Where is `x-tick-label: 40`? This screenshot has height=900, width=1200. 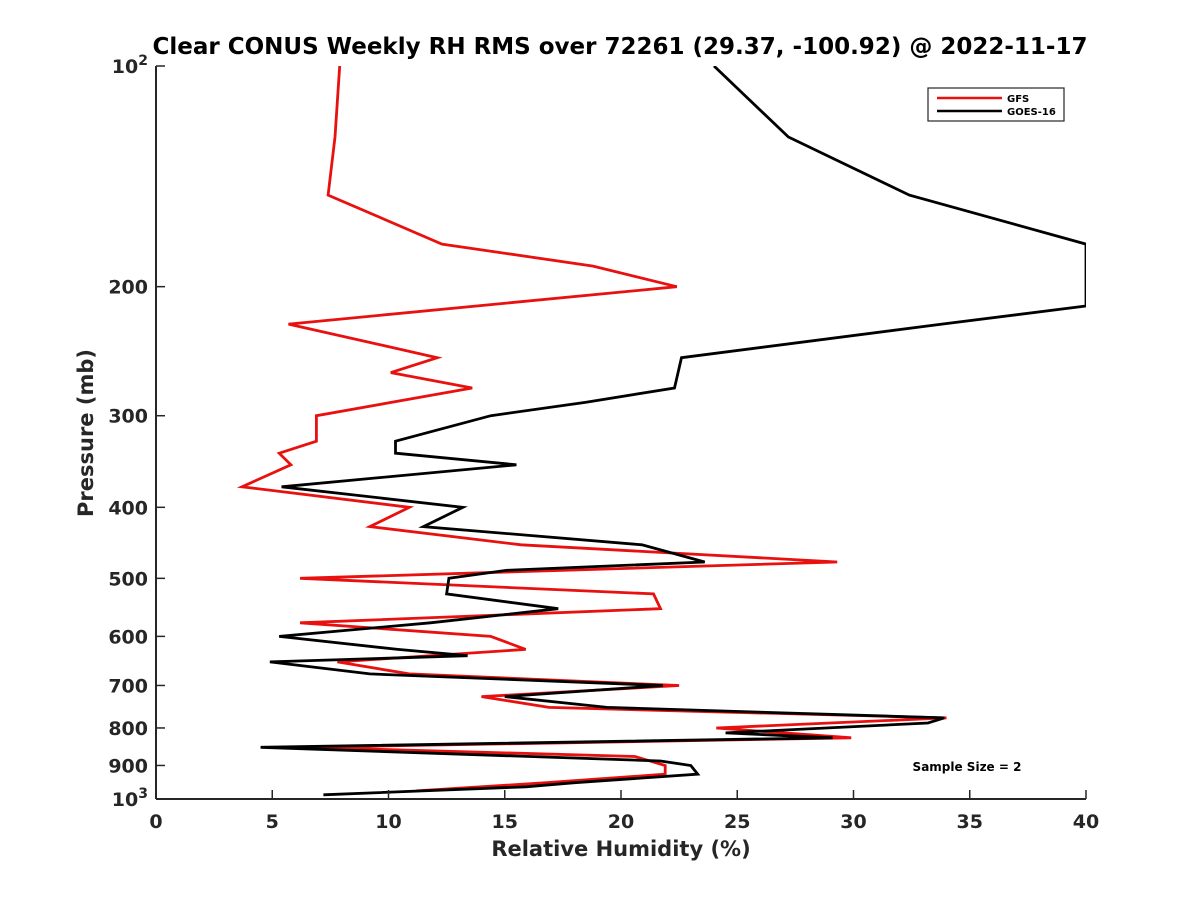
x-tick-label: 40 is located at coordinates (1086, 822).